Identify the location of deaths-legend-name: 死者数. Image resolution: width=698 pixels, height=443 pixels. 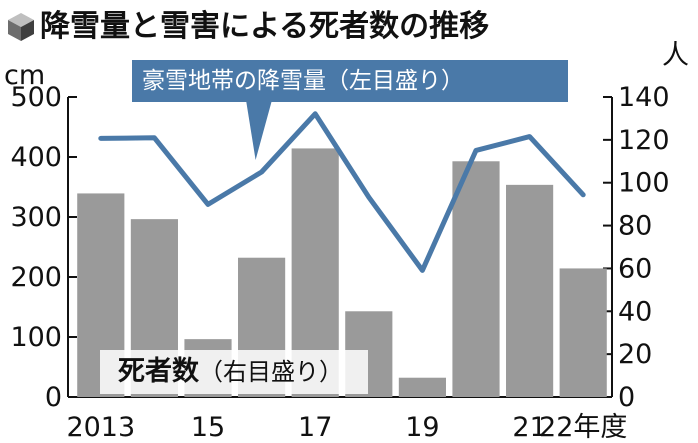
(159, 371).